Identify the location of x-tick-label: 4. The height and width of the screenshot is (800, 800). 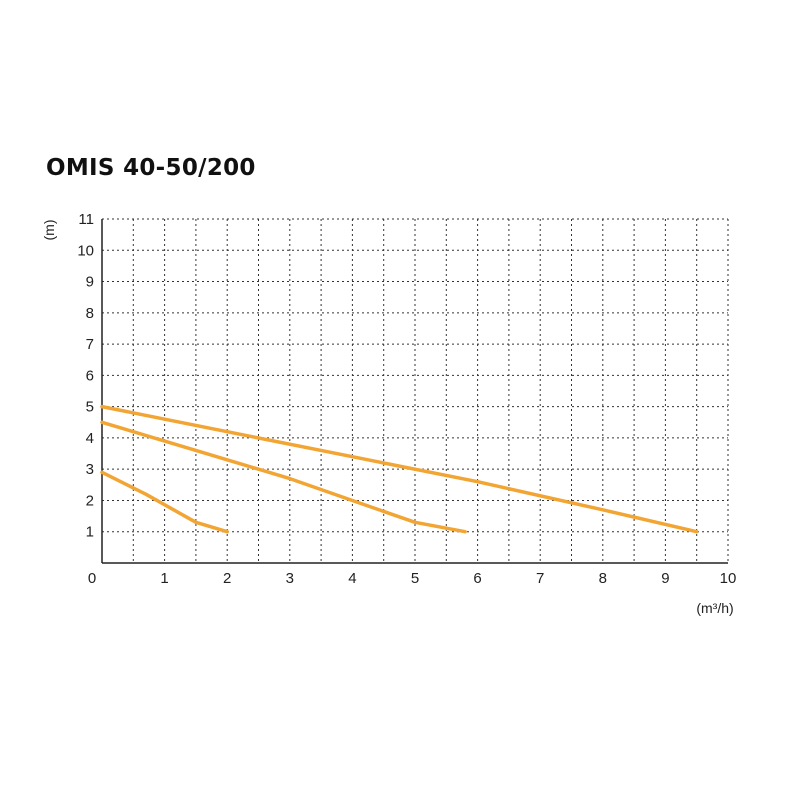
(352, 578).